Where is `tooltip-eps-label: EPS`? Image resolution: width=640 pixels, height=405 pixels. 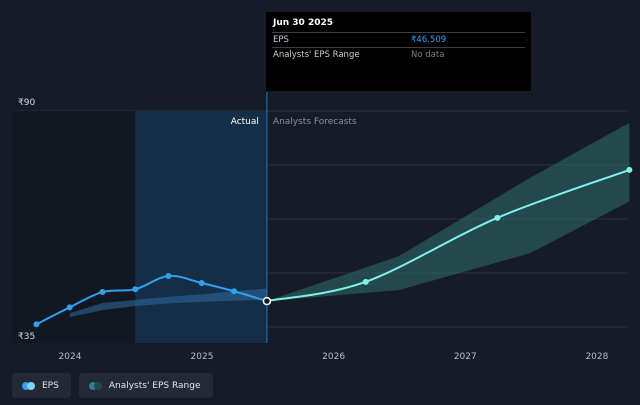 tooltip-eps-label: EPS is located at coordinates (281, 40).